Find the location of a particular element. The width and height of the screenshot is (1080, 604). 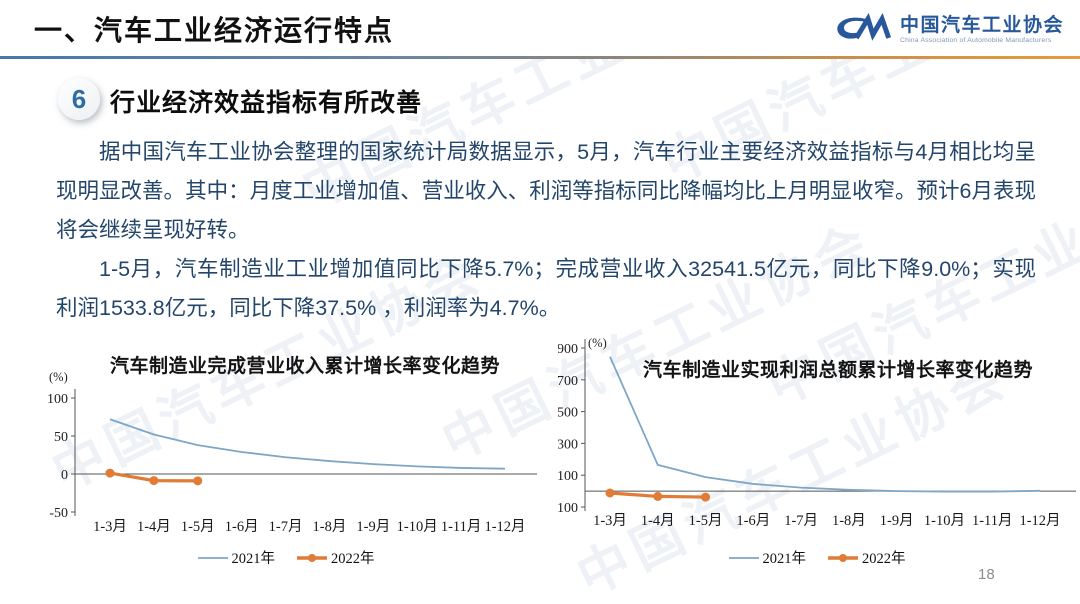

y-tick-label: 500 is located at coordinates (568, 413).